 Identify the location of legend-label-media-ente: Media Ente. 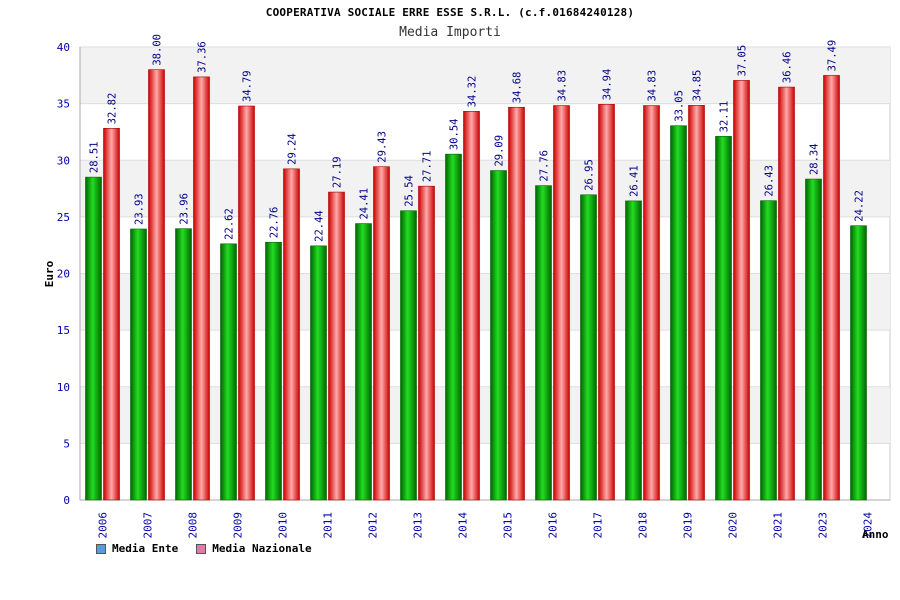
(145, 548).